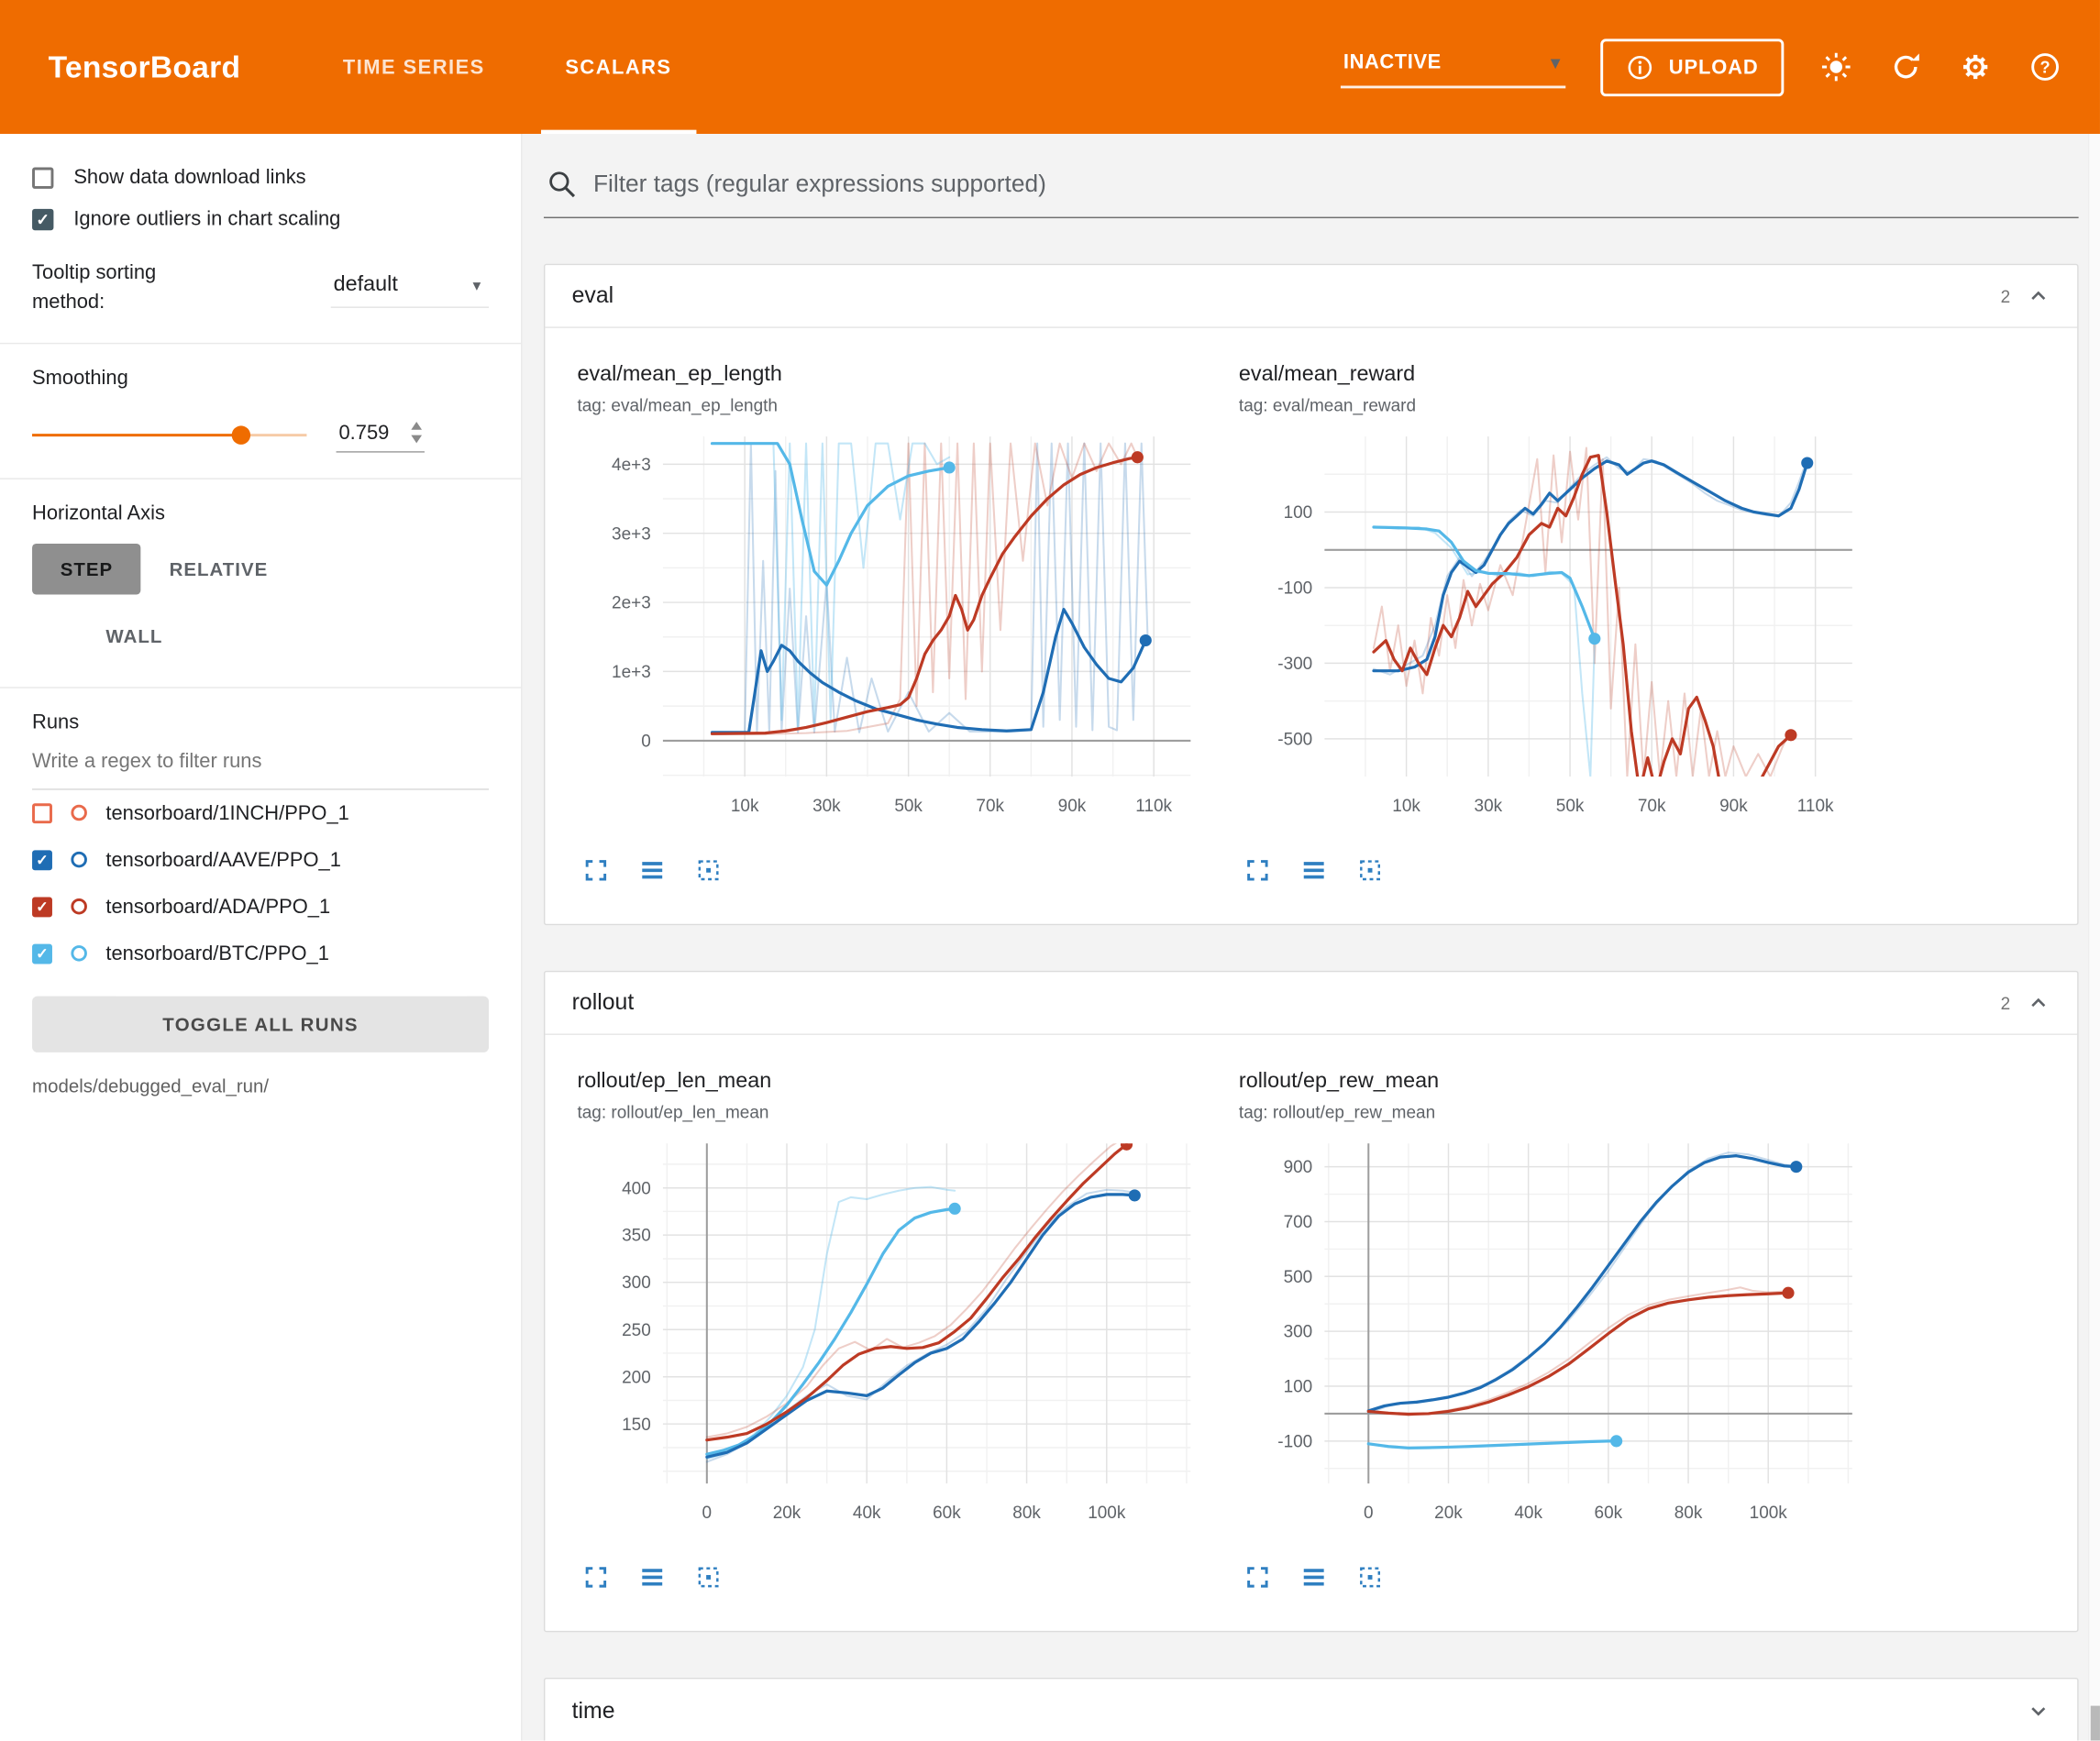  I want to click on svg-text: 900, so click(1298, 1167).